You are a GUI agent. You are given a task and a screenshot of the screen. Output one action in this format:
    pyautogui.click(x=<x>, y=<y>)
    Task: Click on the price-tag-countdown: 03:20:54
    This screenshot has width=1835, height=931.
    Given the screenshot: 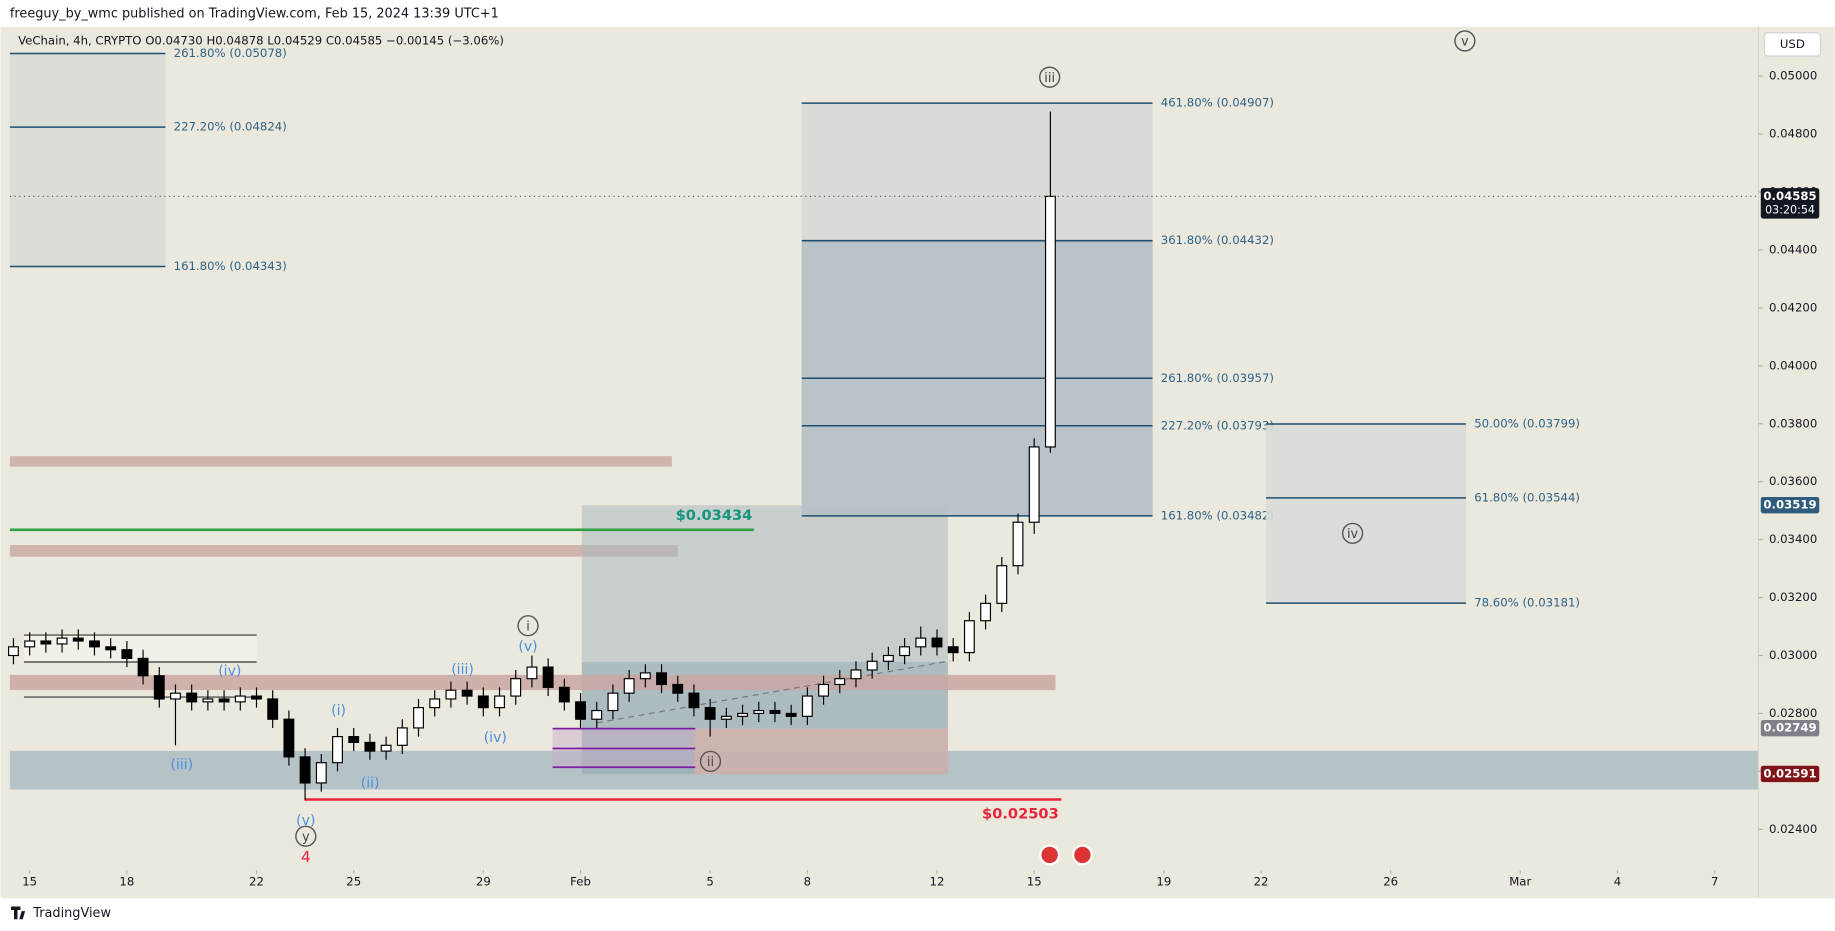 What is the action you would take?
    pyautogui.click(x=1790, y=209)
    